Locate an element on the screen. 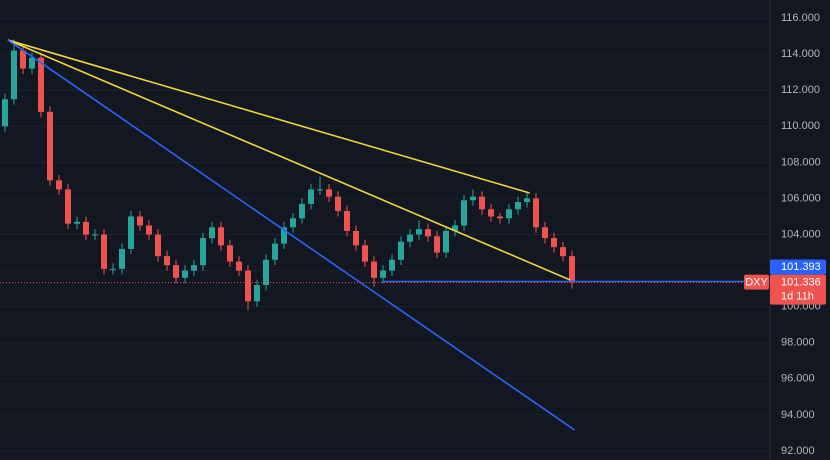 The image size is (830, 460). last-price-label: 101.336 is located at coordinates (801, 282).